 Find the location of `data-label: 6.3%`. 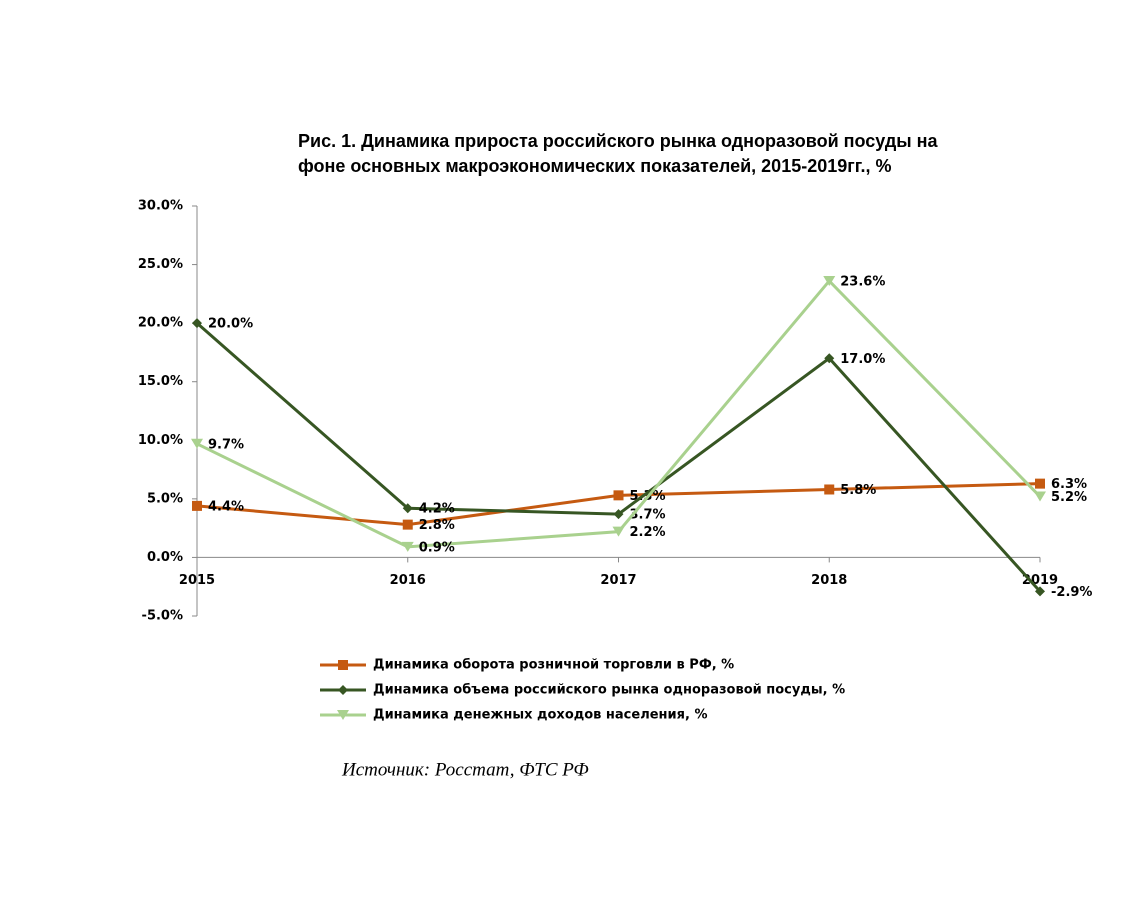

data-label: 6.3% is located at coordinates (1069, 484).